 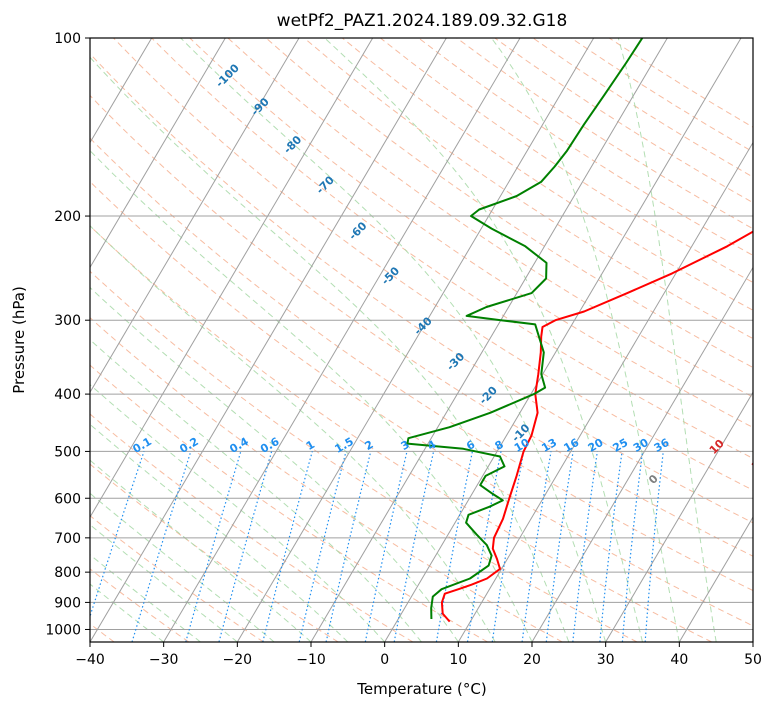 What do you see at coordinates (458, 660) in the screenshot?
I see `x-tick-label: 10` at bounding box center [458, 660].